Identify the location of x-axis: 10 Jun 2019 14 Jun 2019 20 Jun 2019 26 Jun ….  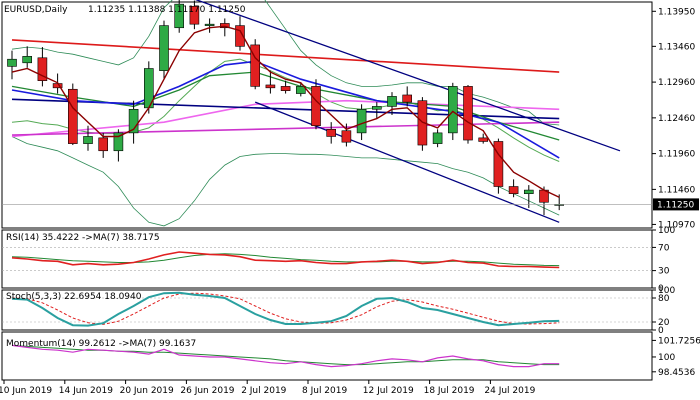
(268, 388).